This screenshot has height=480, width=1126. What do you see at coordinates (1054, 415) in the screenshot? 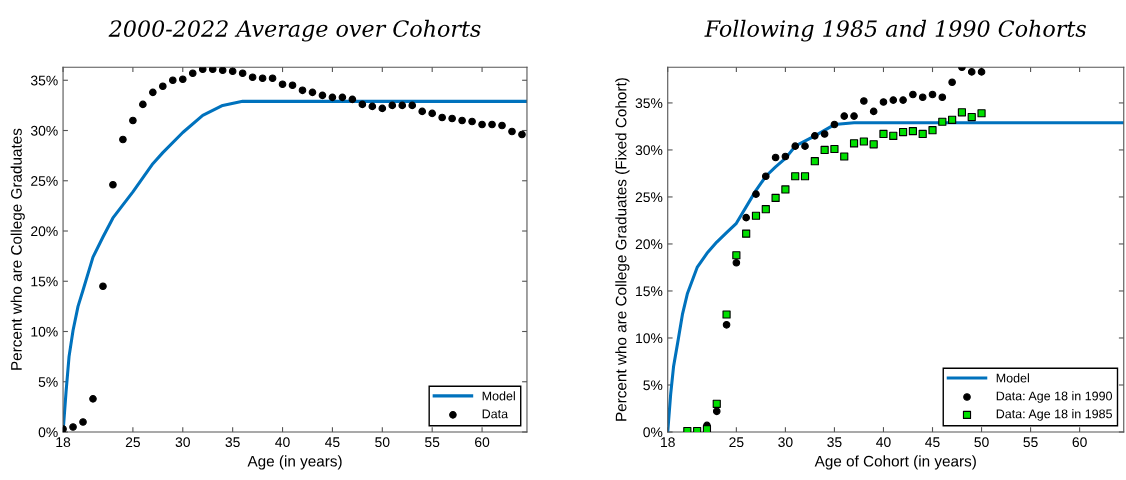
I see `legend-label: Data: Age 18 in 1985` at bounding box center [1054, 415].